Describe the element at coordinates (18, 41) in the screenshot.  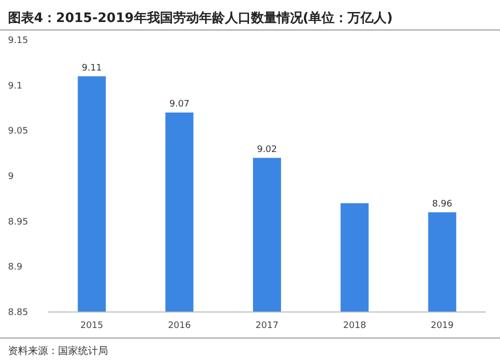
I see `y-tick-label: 9.15` at that location.